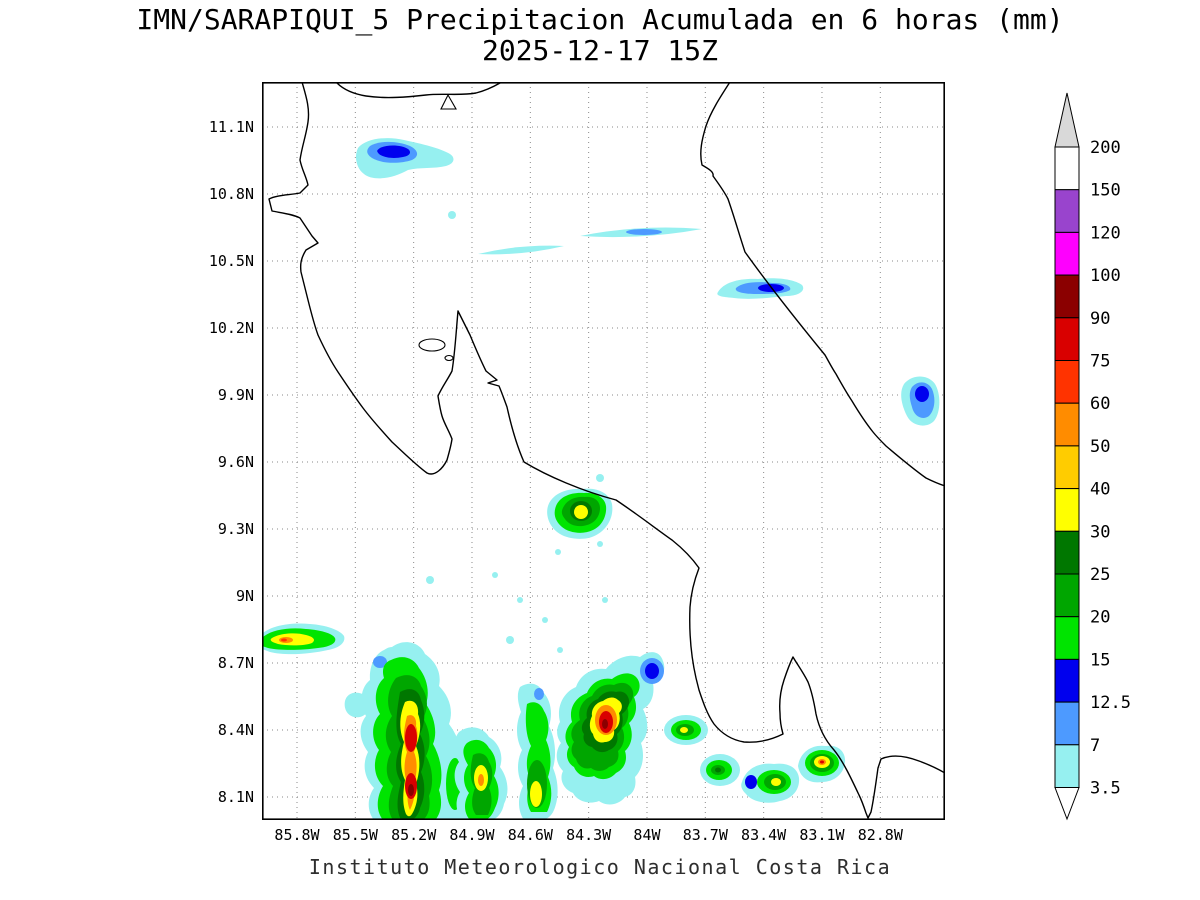  I want to click on colorbar: 200 150 120 100 90 75 60 50 40 30 25 20 15 12.5 7 3.5, so click(1092, 456).